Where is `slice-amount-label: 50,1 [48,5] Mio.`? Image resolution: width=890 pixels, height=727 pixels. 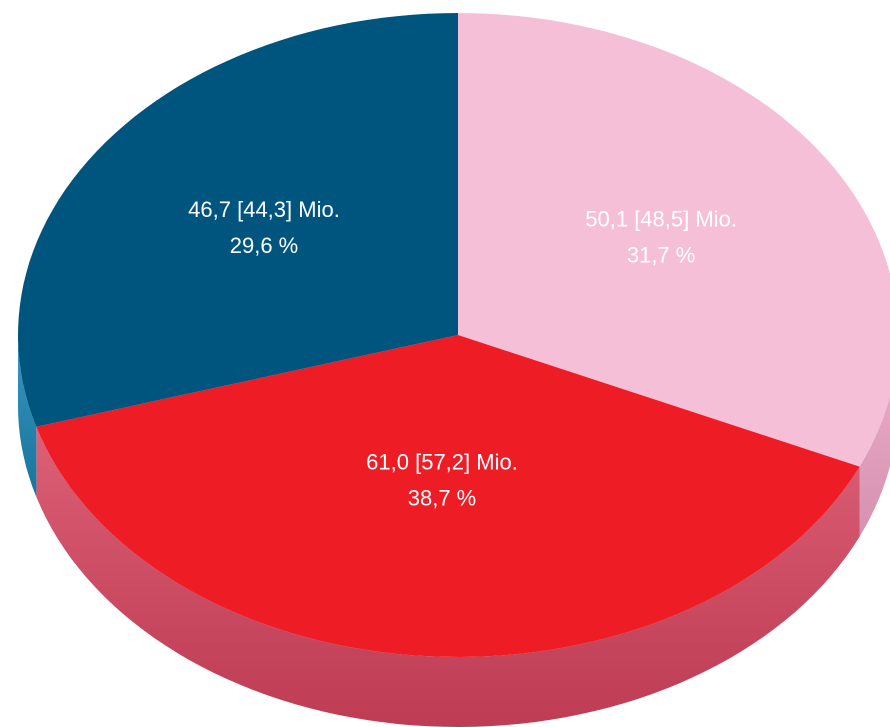
slice-amount-label: 50,1 [48,5] Mio. is located at coordinates (661, 219).